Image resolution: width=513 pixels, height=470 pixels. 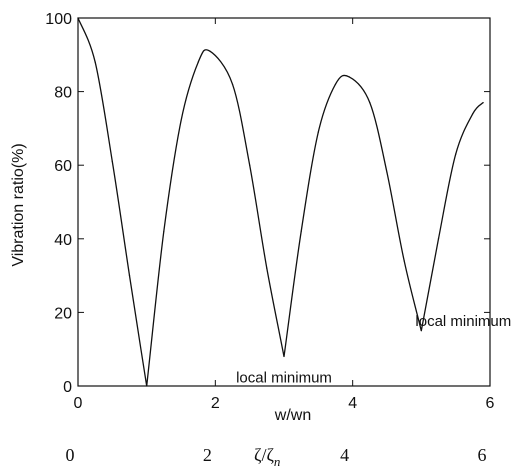 I want to click on y-tick-label: 60, so click(x=63, y=166).